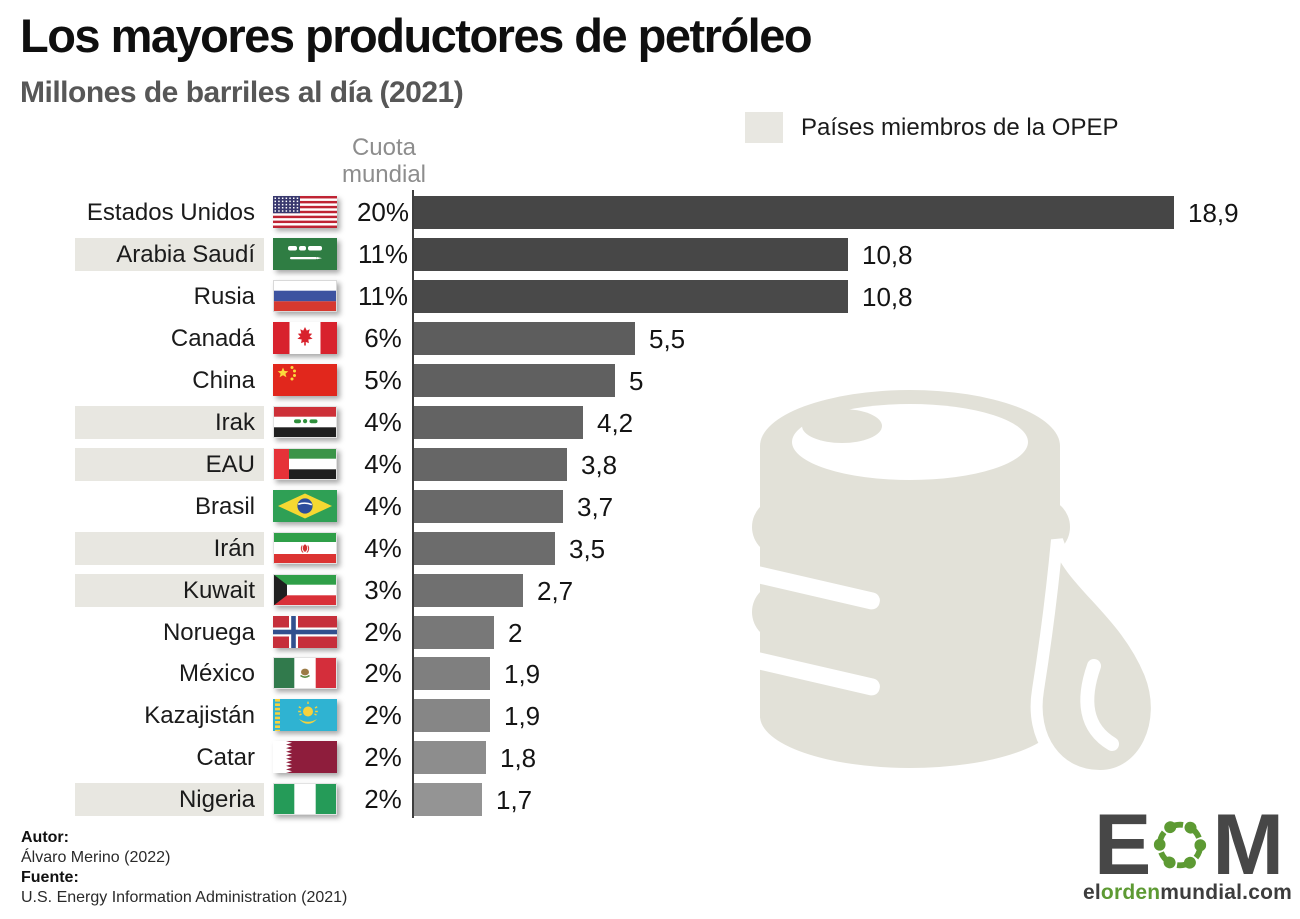 Image resolution: width=1300 pixels, height=919 pixels. I want to click on bar-row-9: Irán 4% 3,5, so click(650, 548).